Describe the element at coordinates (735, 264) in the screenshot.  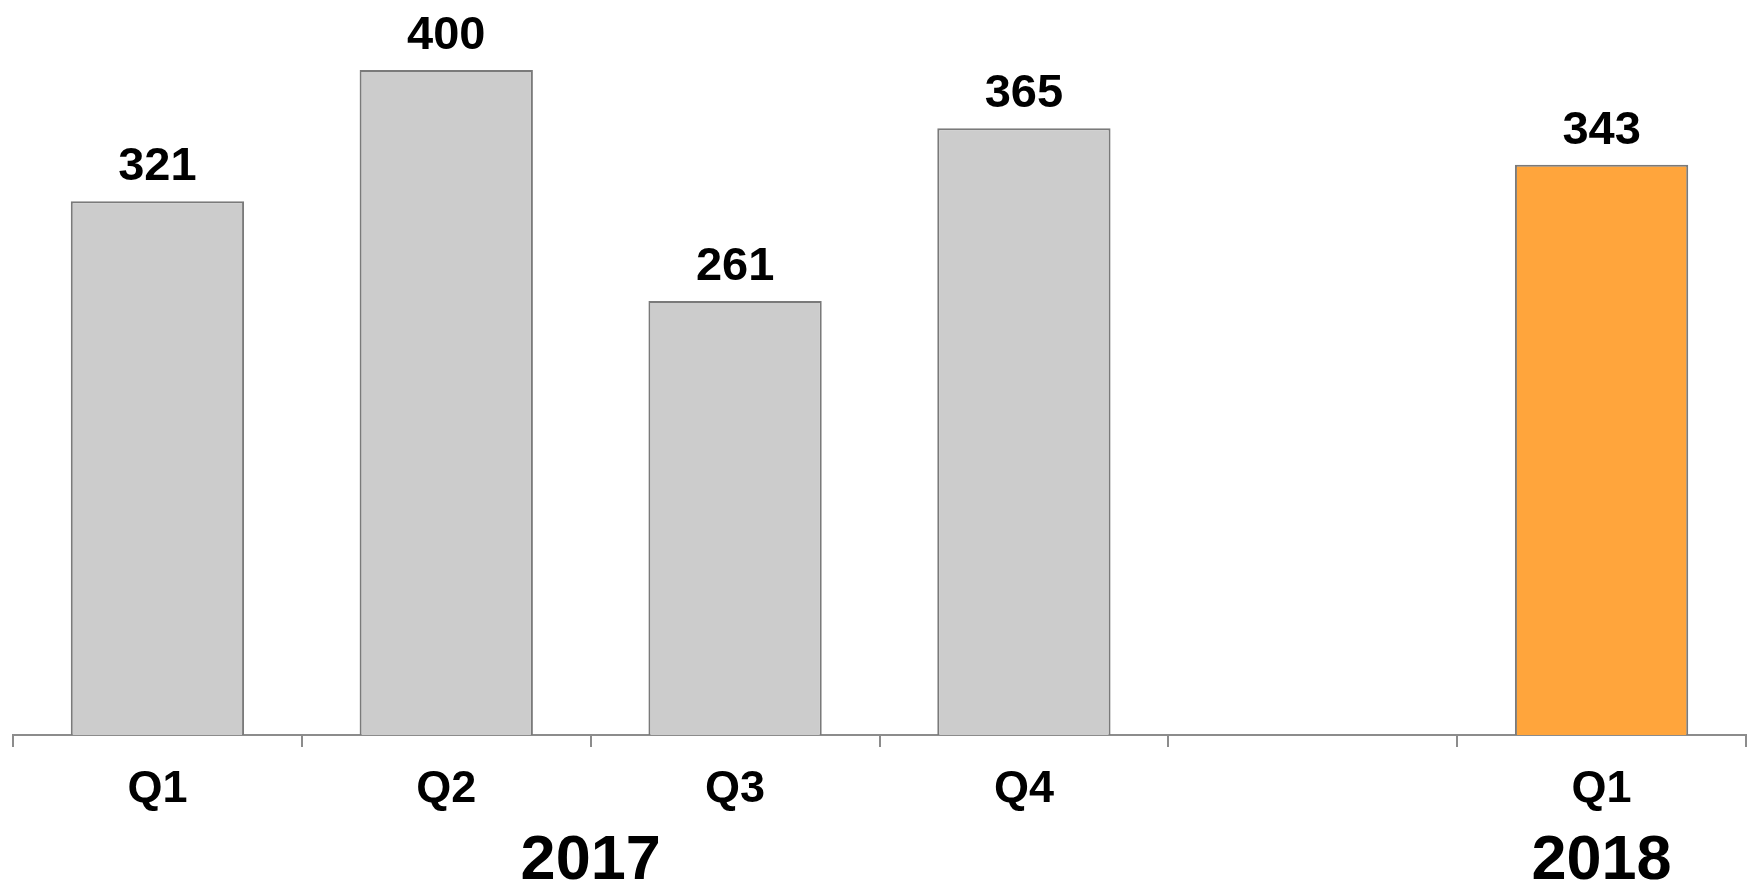
I see `data-label: 261` at that location.